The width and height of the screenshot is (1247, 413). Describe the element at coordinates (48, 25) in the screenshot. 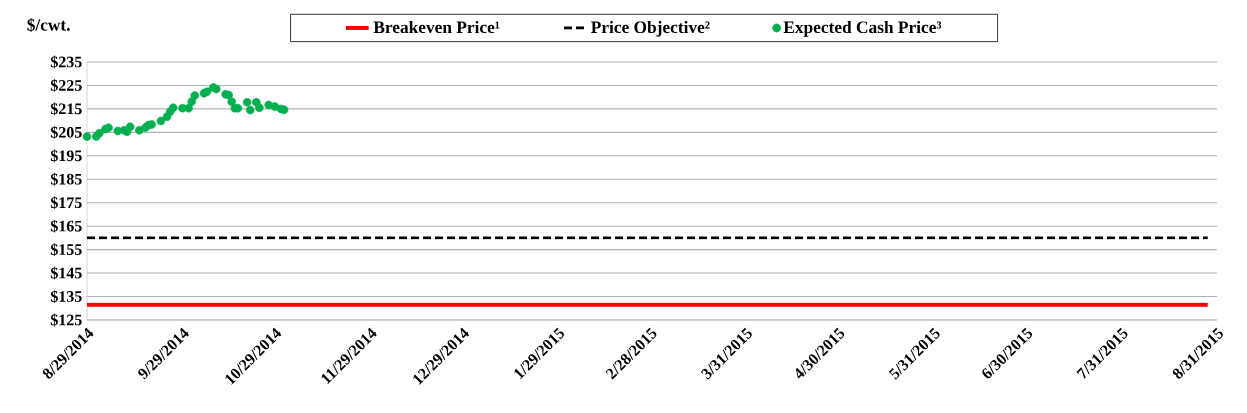

I see `y-axis-title: $/cwt.` at that location.